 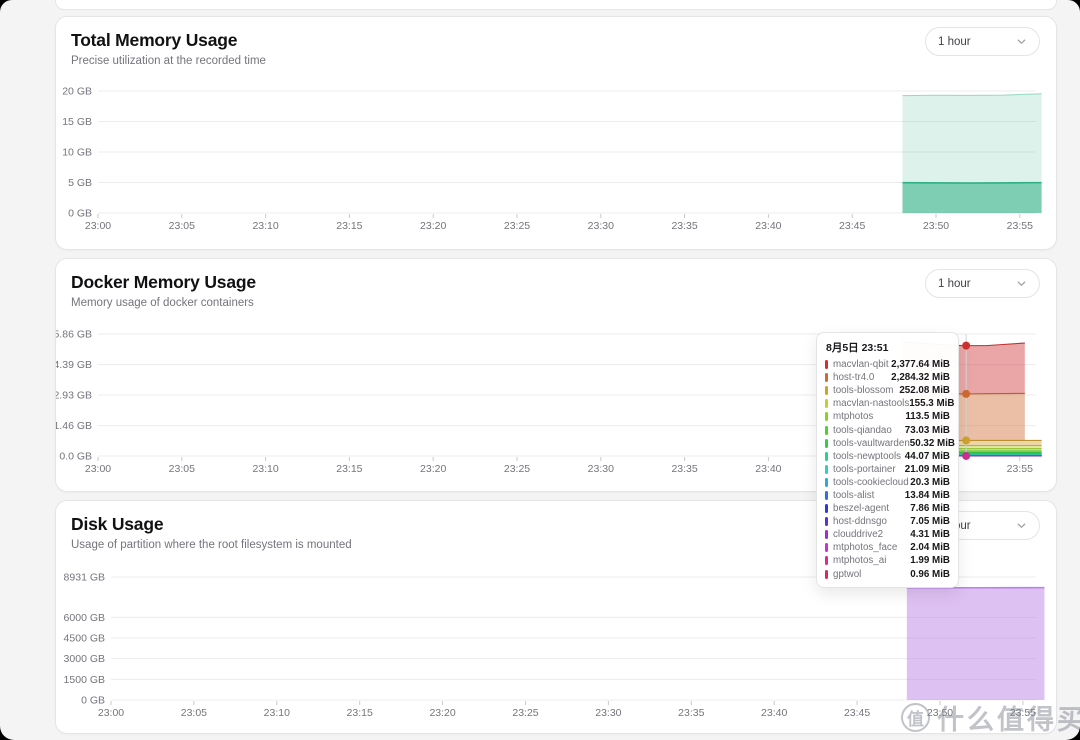 What do you see at coordinates (162, 302) in the screenshot?
I see `card-subtitle: Memory usage of docker containers` at bounding box center [162, 302].